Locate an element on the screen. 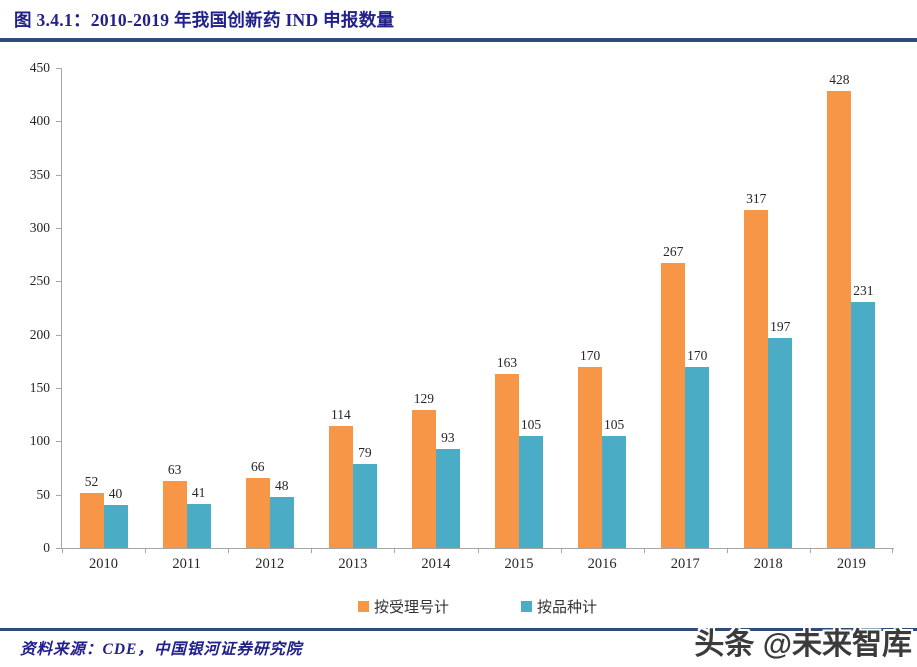  legend-item-acceptance: 按受理号计 is located at coordinates (403, 606).